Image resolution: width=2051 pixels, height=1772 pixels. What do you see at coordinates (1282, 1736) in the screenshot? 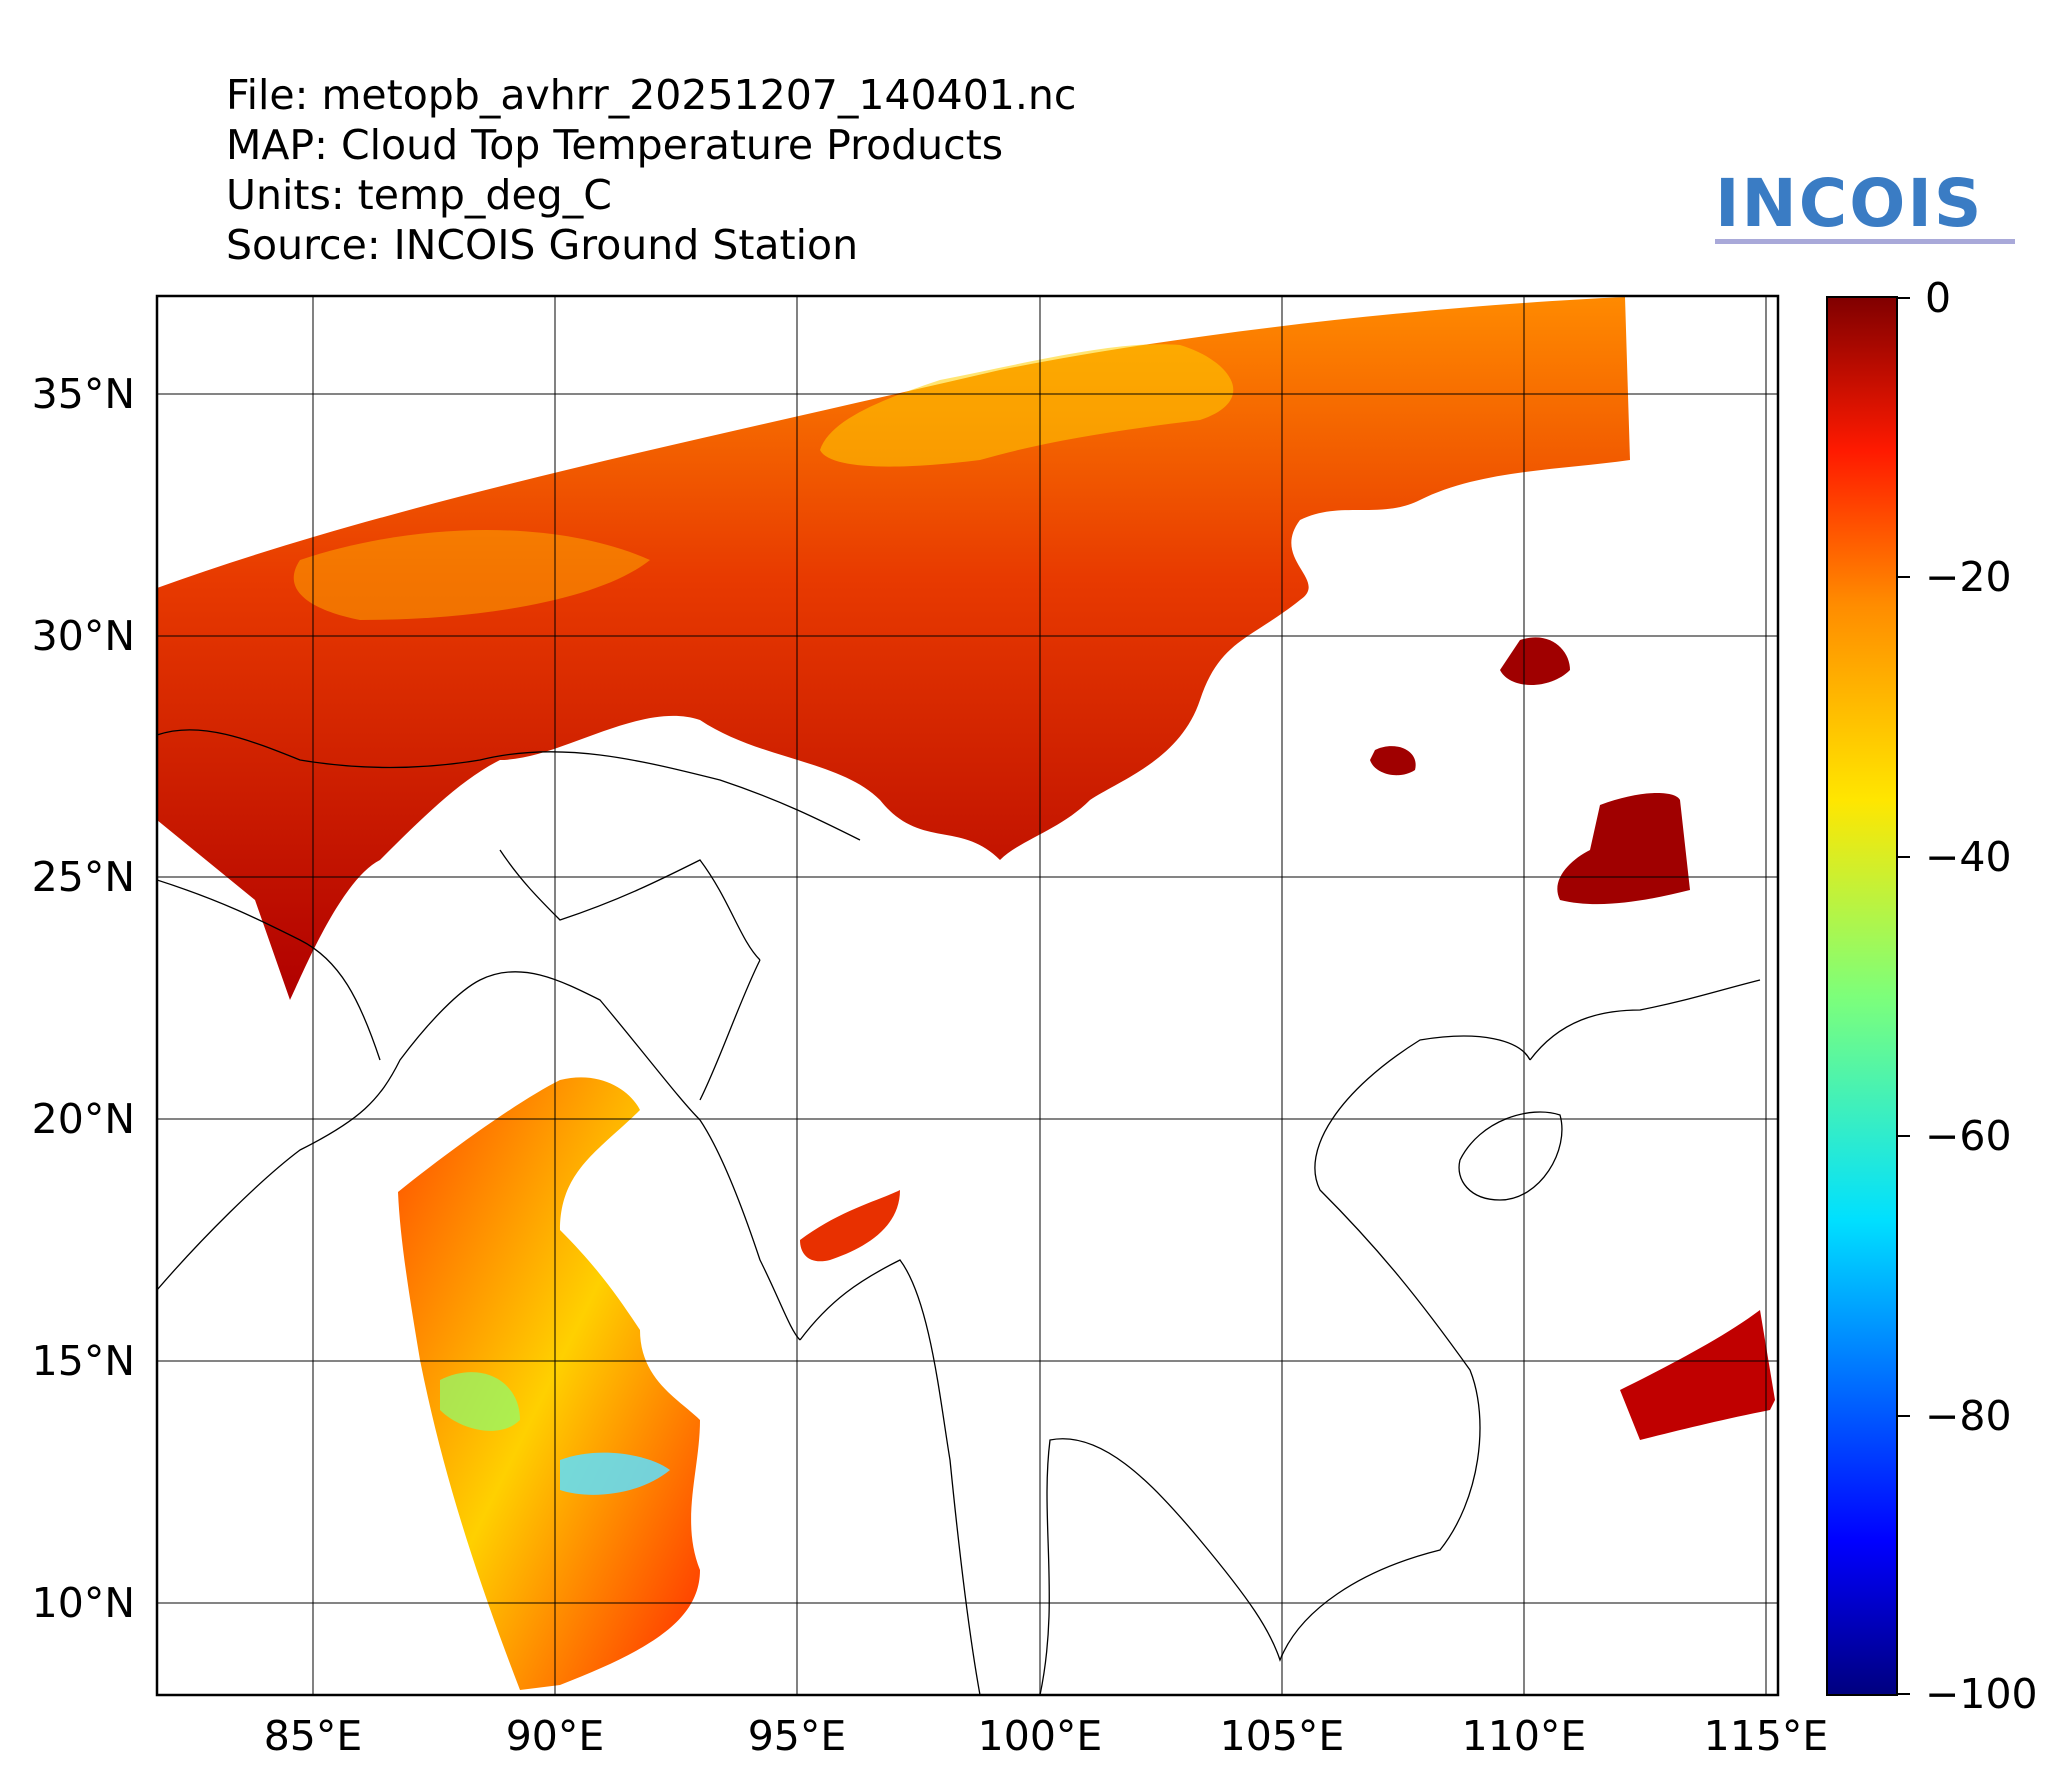
I see `lon-tick-label: 105°E` at bounding box center [1282, 1736].